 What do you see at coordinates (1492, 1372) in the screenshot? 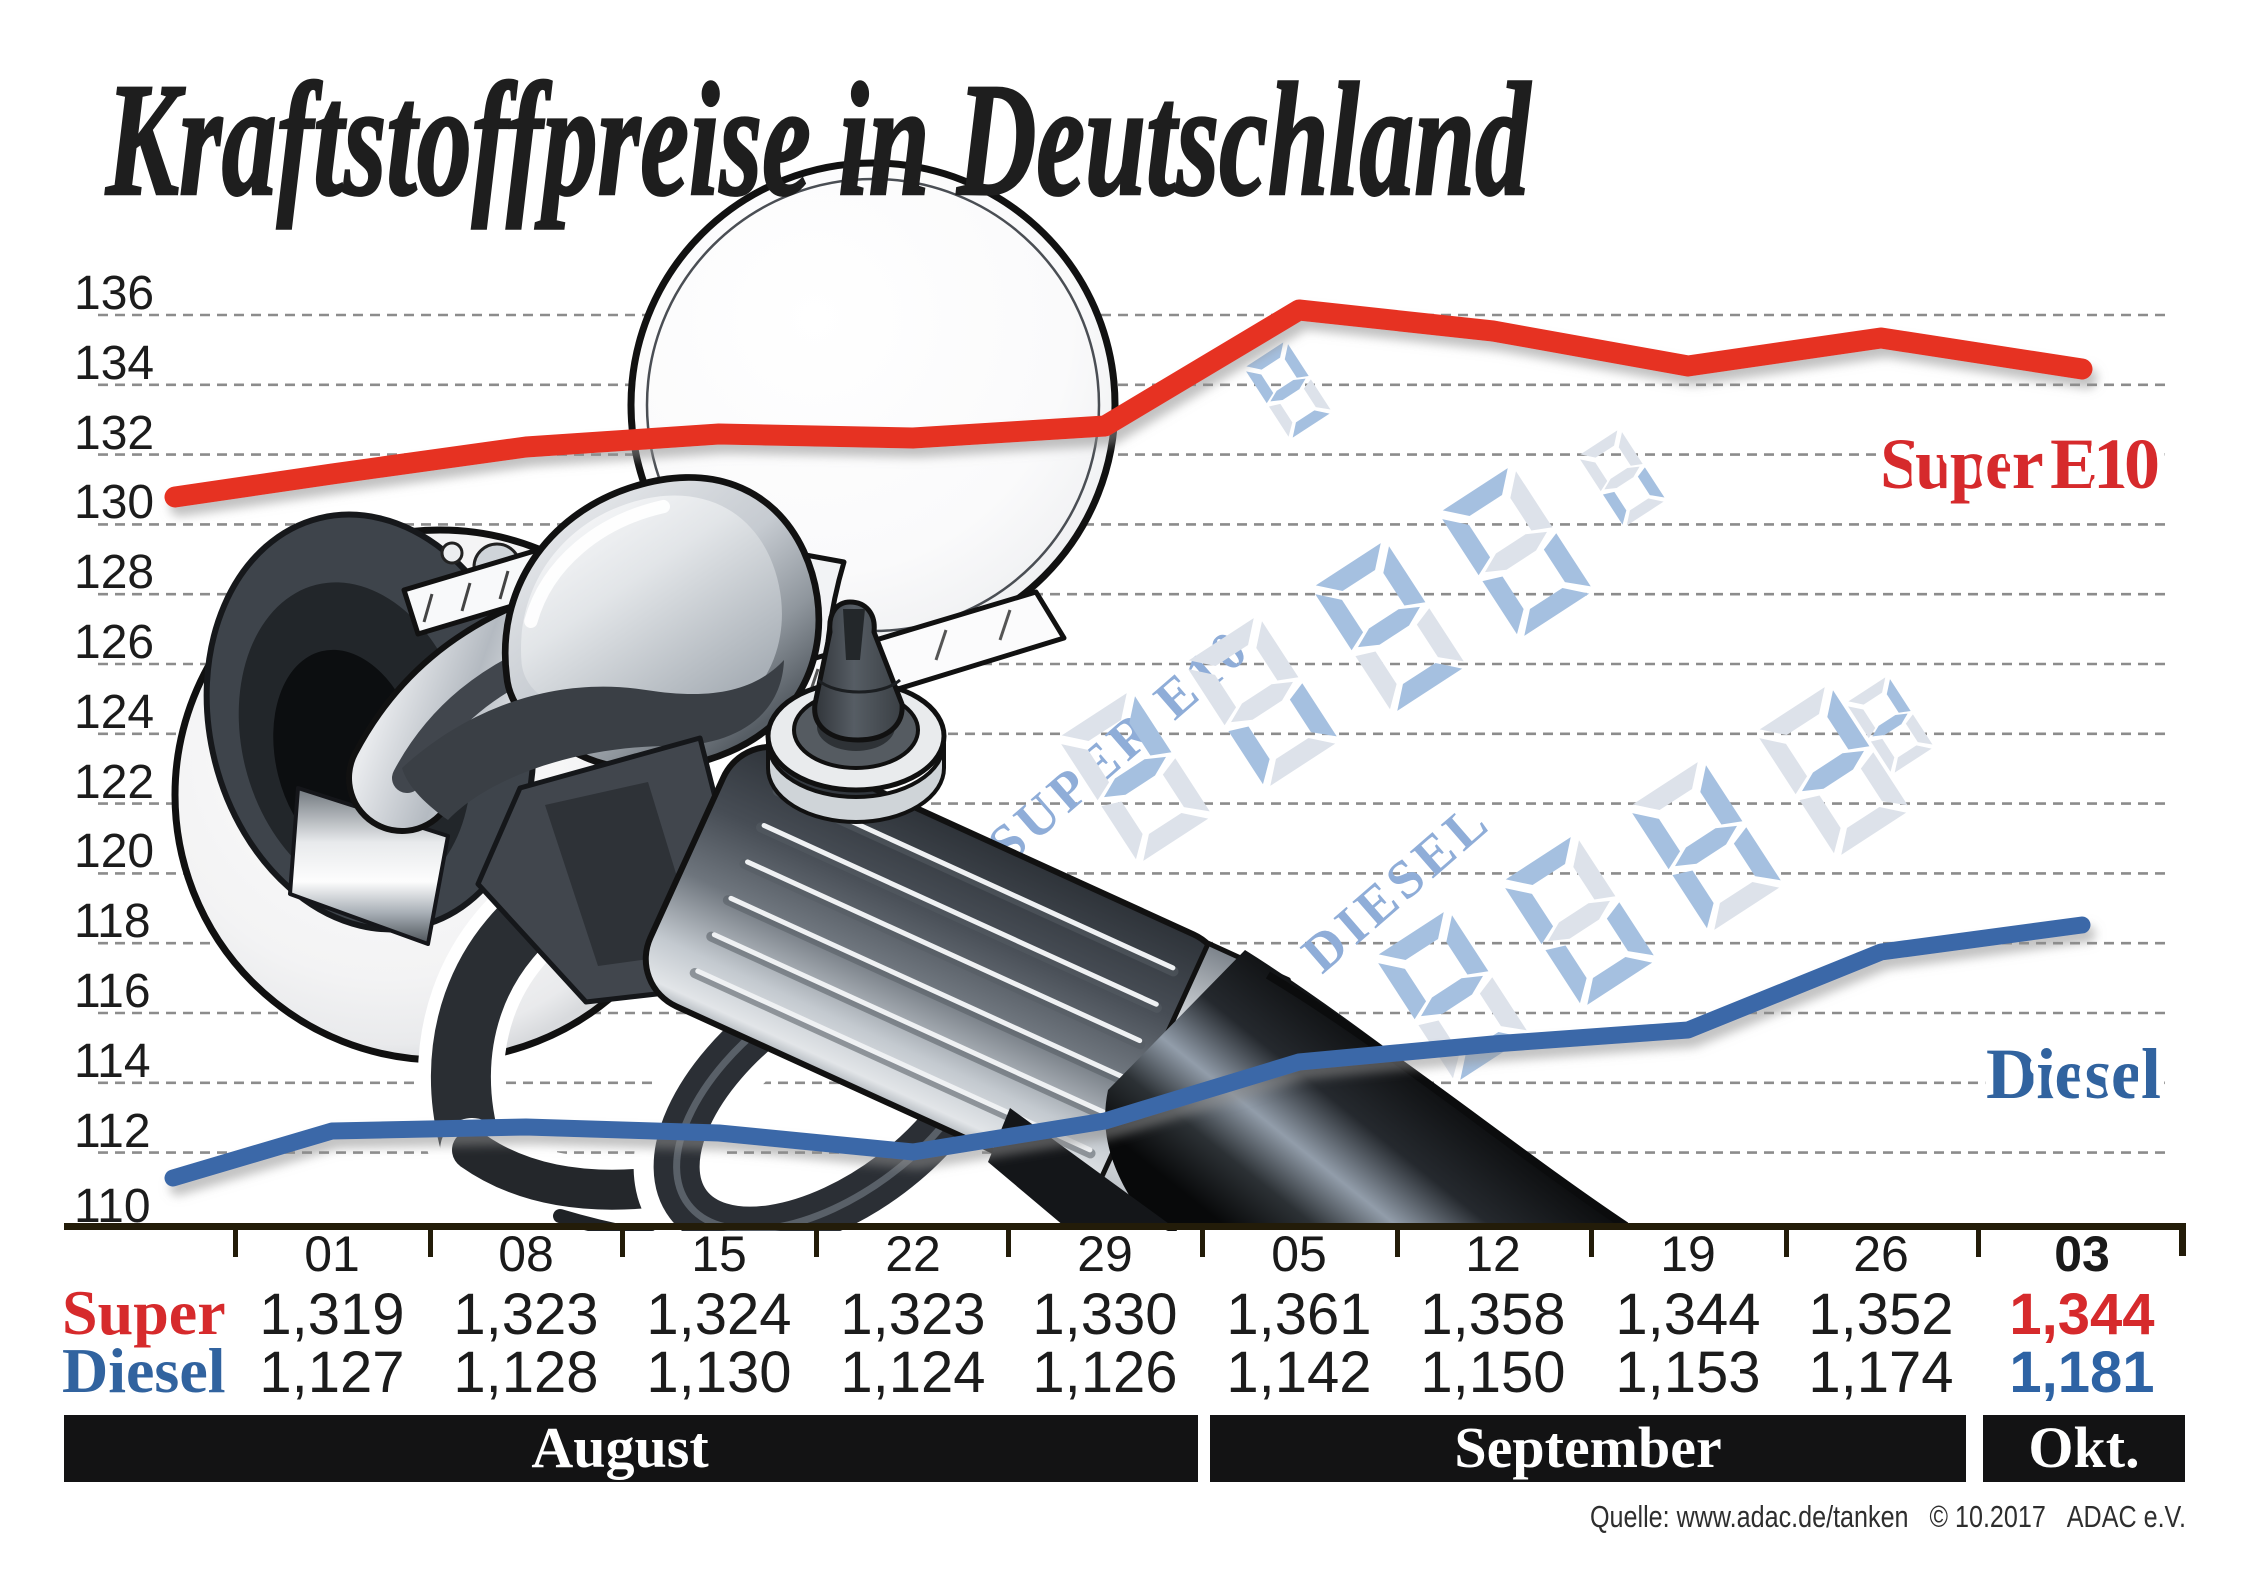
I see `svg-text: 1,150` at bounding box center [1492, 1372].